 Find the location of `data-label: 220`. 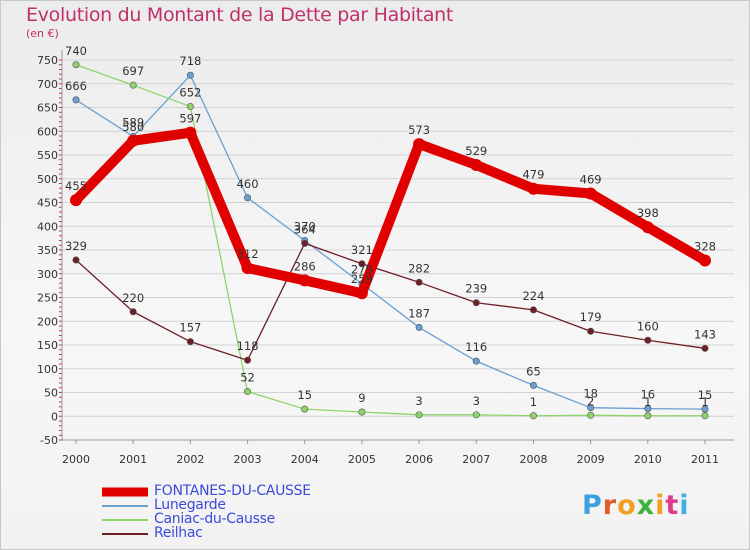

data-label: 220 is located at coordinates (133, 298).